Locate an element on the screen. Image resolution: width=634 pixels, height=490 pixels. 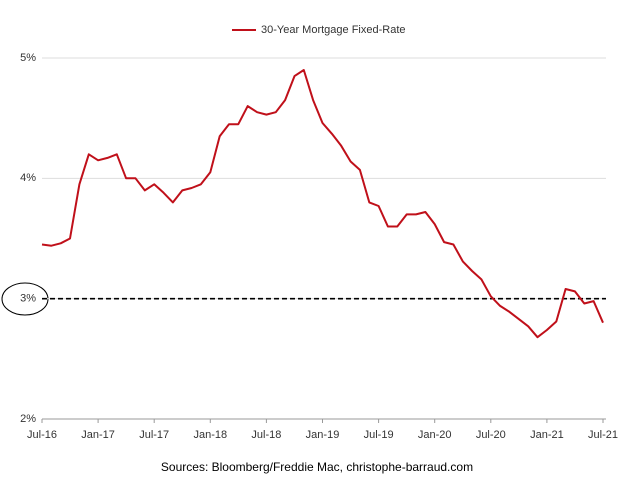
x-tick-label: Jan-18 is located at coordinates (210, 435).